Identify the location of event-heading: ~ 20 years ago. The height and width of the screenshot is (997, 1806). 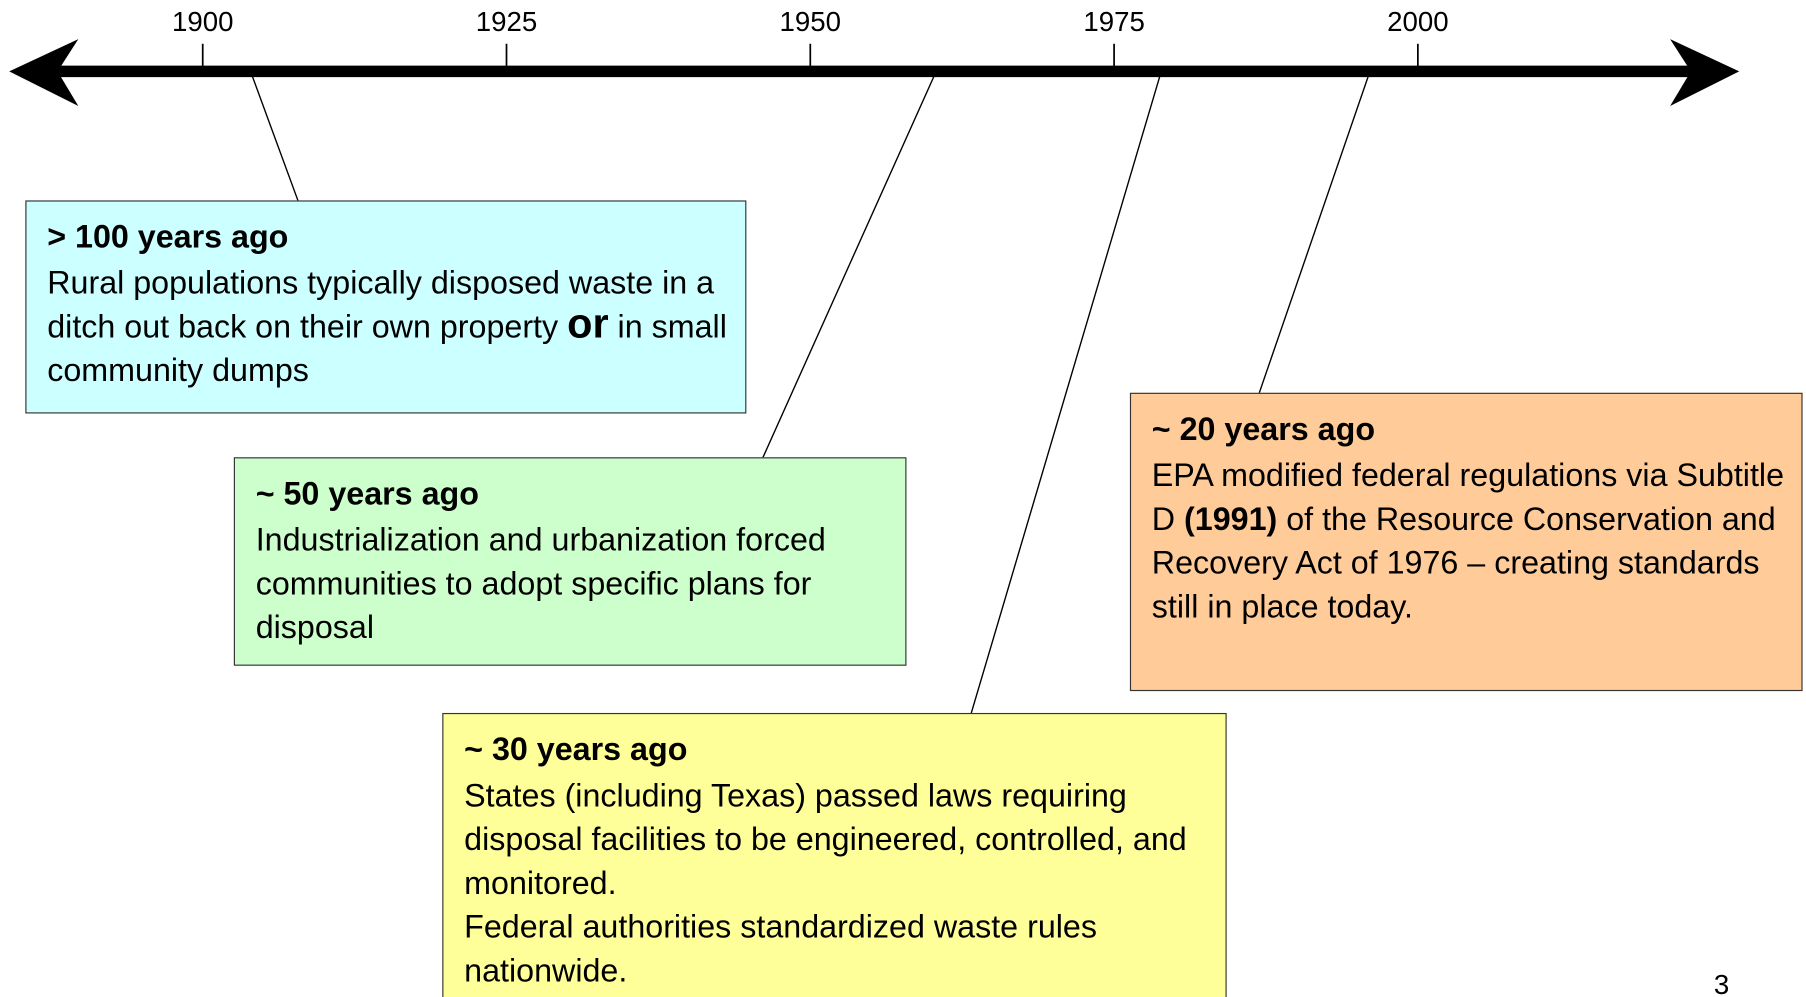
(1263, 429).